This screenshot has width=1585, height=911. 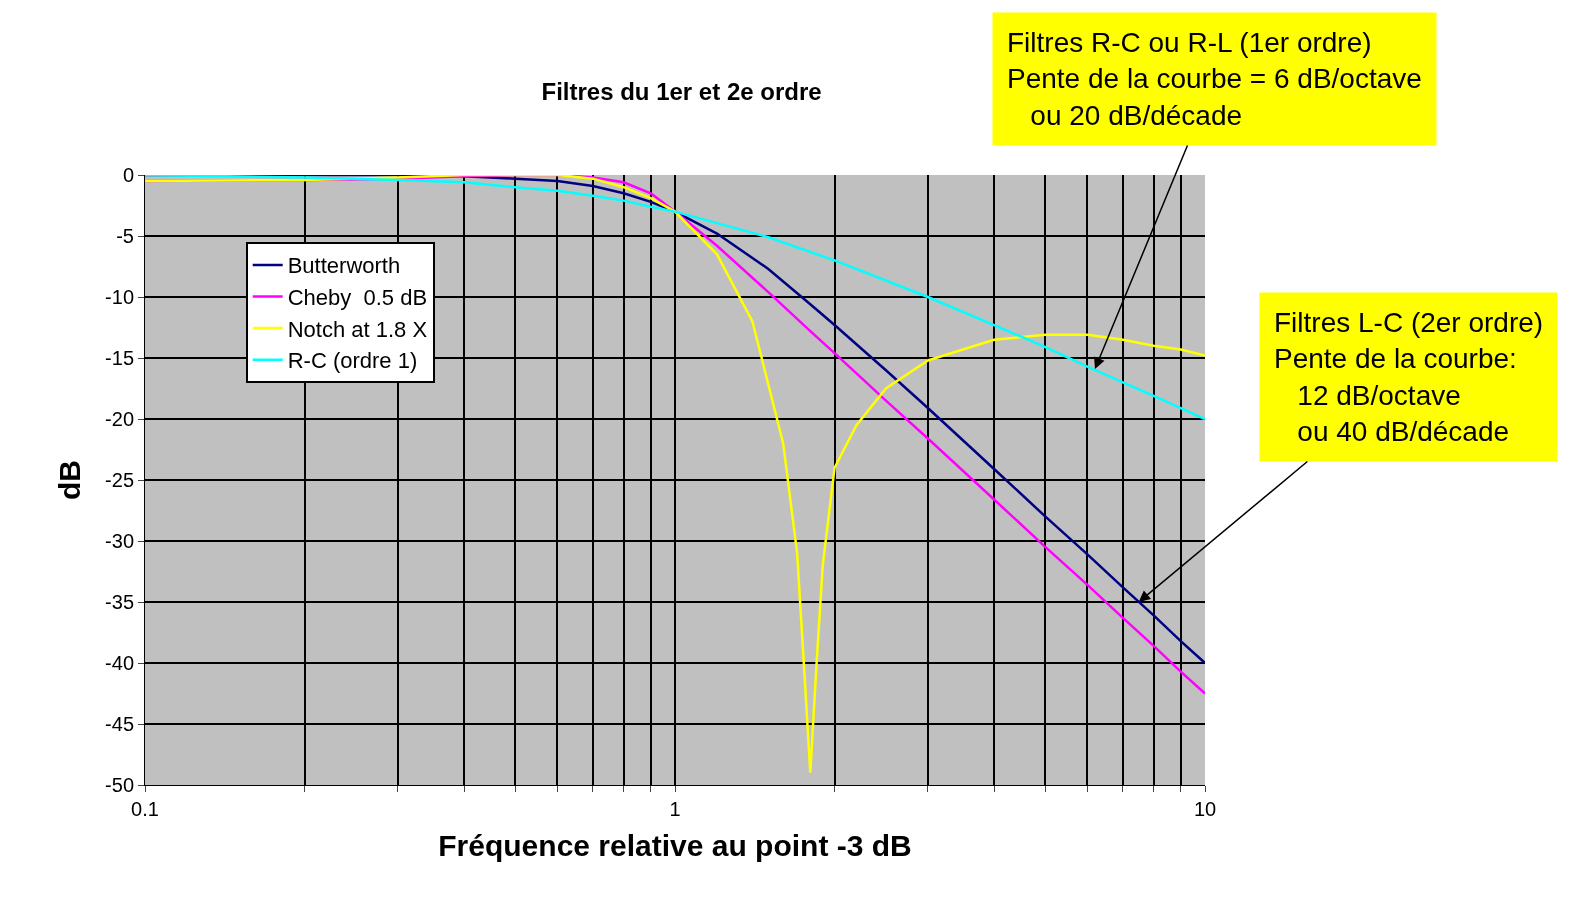 I want to click on y-tick-label: -10, so click(x=119, y=297).